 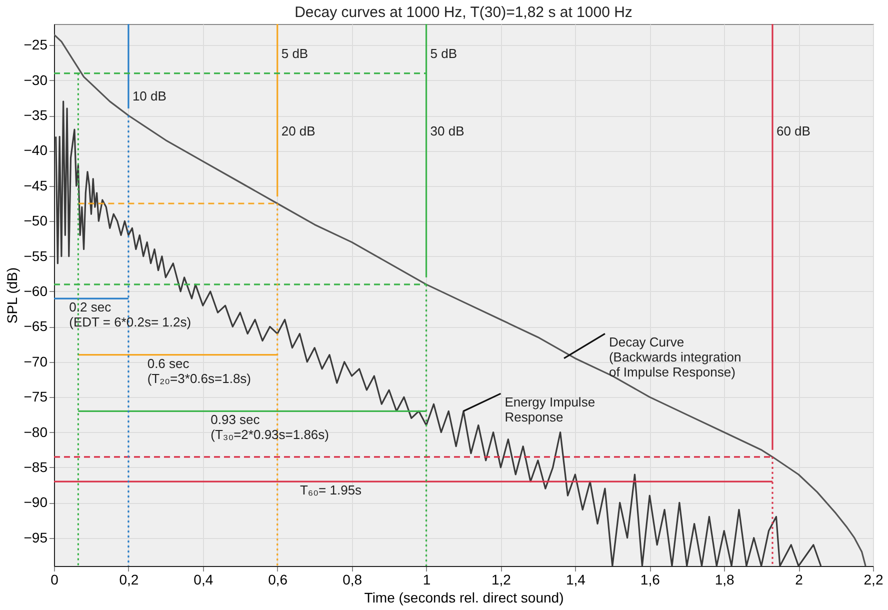 What do you see at coordinates (199, 371) in the screenshot?
I see `annotation: 0.6 sec (T₂₀=3*0.6s=1.8s)` at bounding box center [199, 371].